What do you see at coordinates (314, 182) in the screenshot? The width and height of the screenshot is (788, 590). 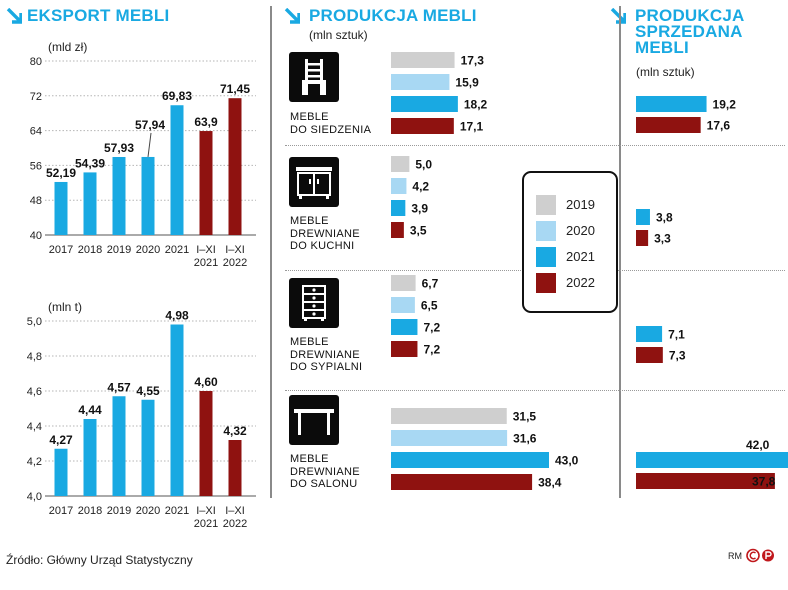 I see `kitchen-cabinet-icon` at bounding box center [314, 182].